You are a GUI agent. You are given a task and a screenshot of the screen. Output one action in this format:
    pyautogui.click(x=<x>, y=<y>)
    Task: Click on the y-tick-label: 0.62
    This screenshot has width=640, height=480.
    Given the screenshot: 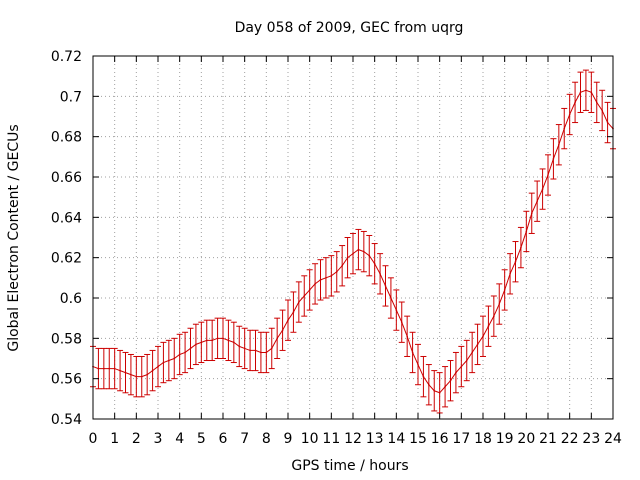 What is the action you would take?
    pyautogui.click(x=66, y=259)
    